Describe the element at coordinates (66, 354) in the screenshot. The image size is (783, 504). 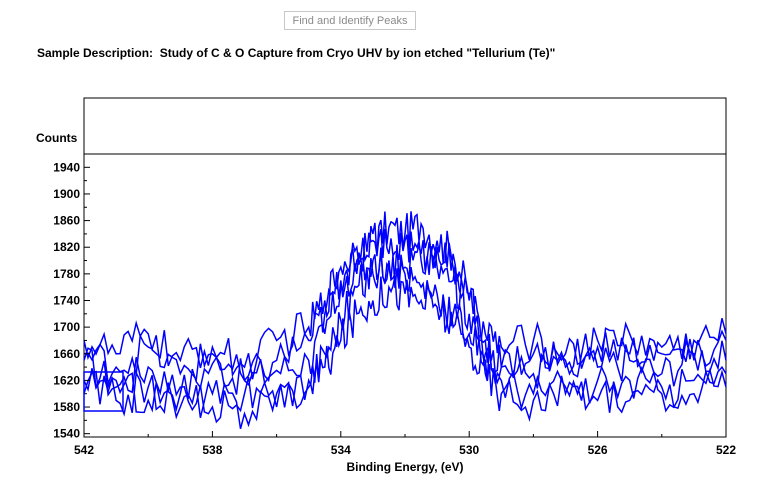
I see `y-tick-label: 1660` at that location.